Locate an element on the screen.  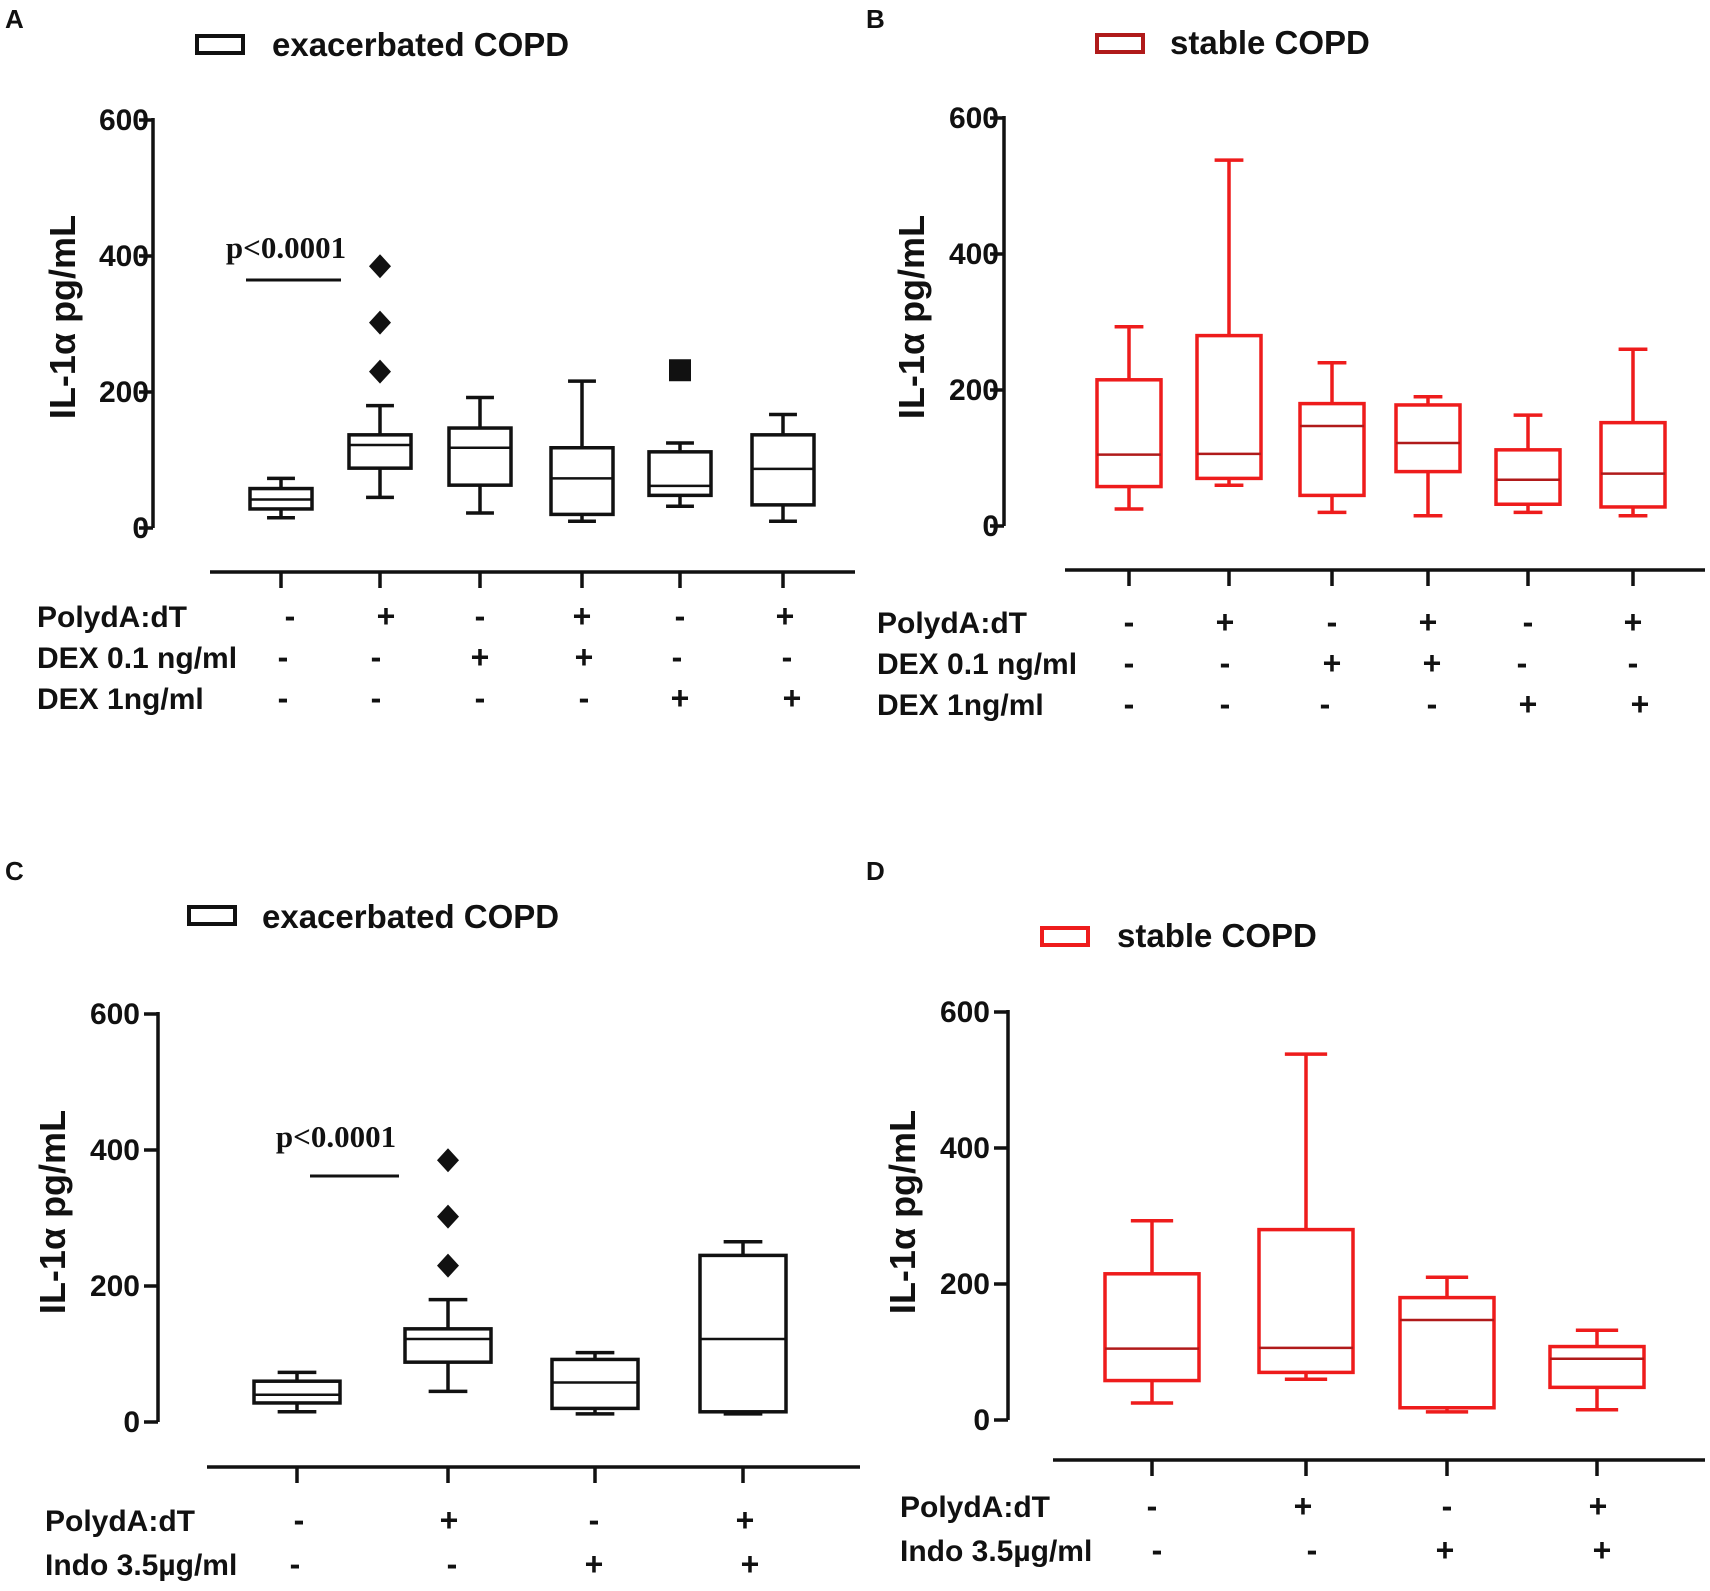
panel-c-row-label-polyda-dt: PolydA:dT is located at coordinates (120, 1521).